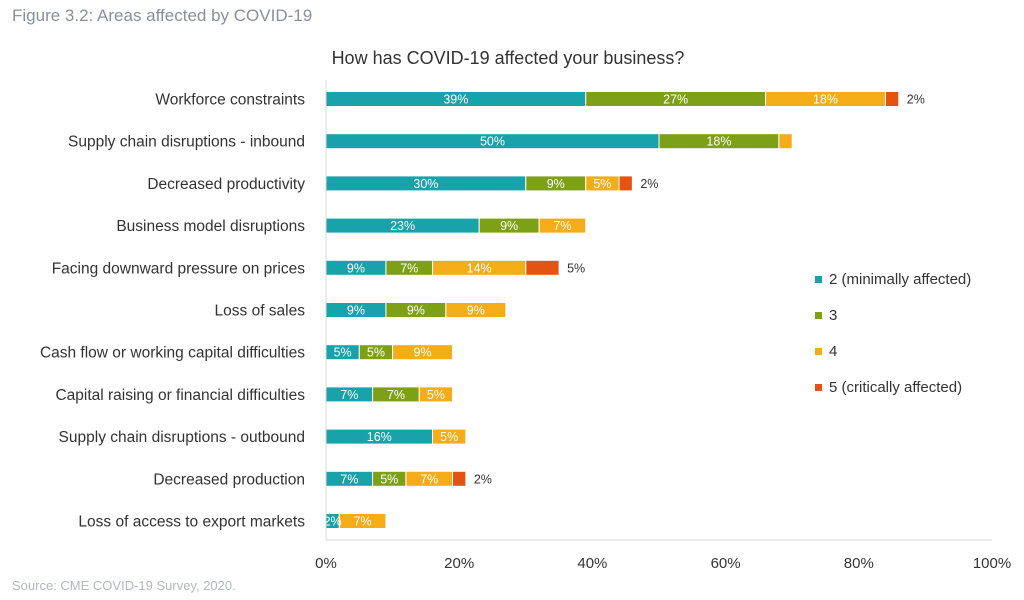 The height and width of the screenshot is (600, 1024). Describe the element at coordinates (785, 141) in the screenshot. I see `bar-supply-chain-disruptions-inbound-s3` at that location.